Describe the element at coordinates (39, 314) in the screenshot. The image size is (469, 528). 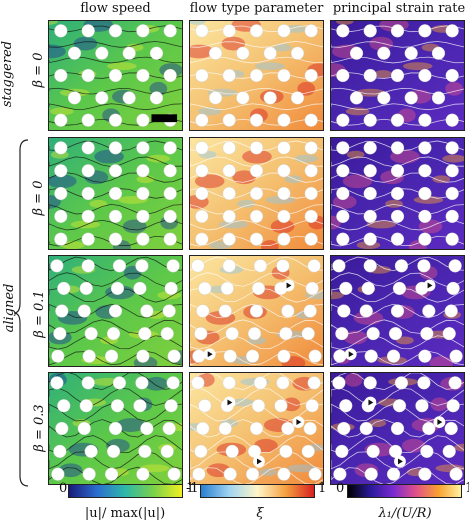
I see `row-label-beta-0.1: β = 0.1` at that location.